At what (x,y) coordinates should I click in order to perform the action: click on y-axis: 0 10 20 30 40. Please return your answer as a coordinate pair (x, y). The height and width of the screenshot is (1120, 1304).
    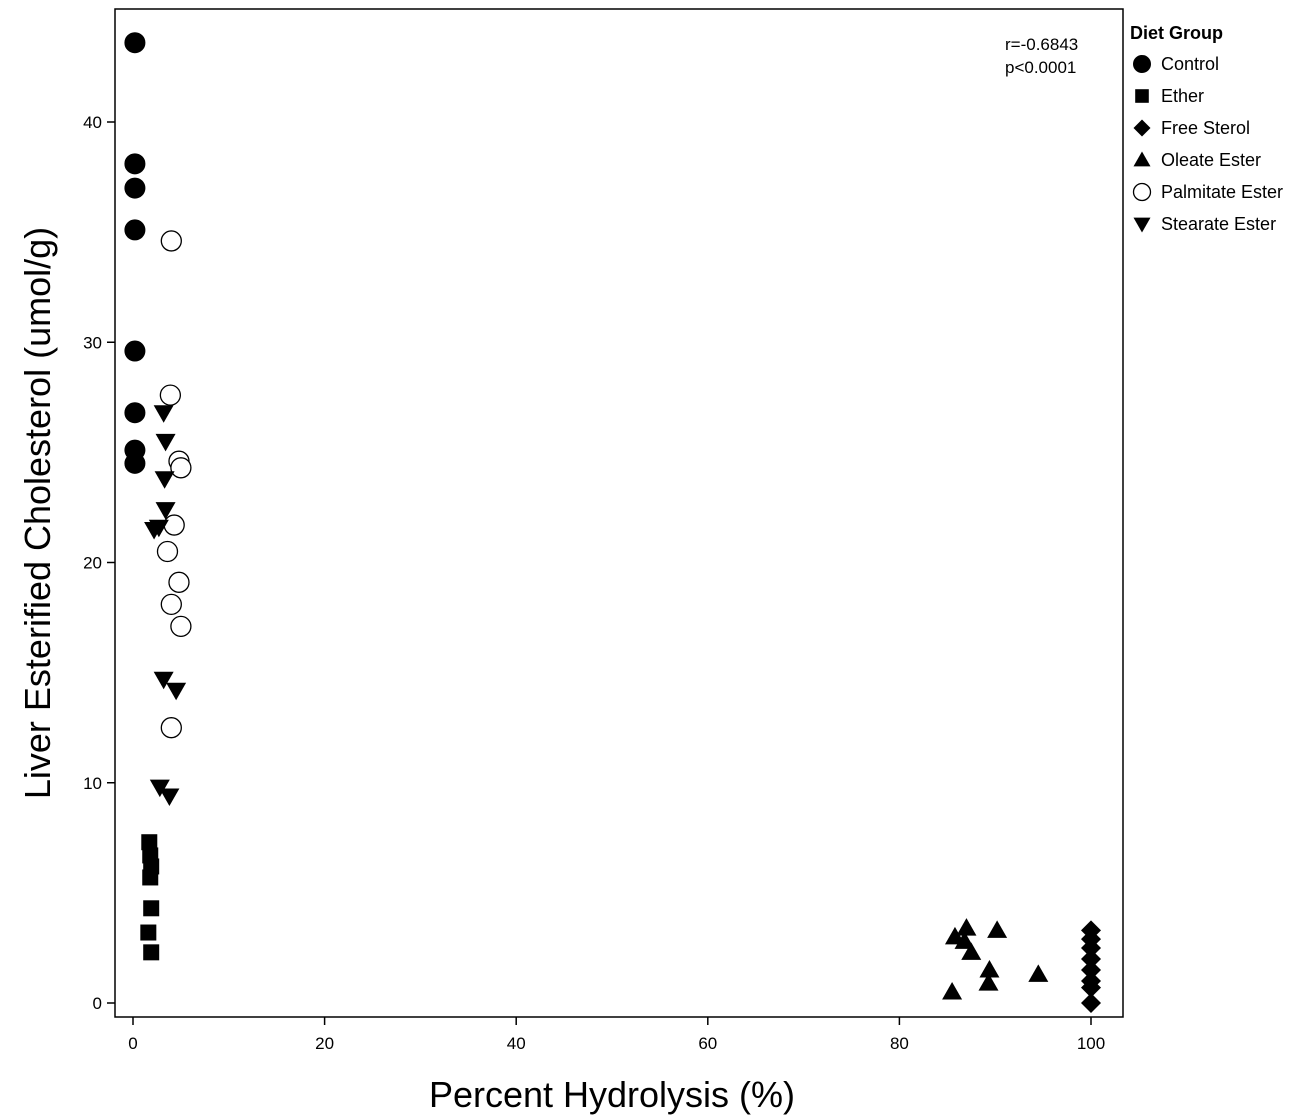
    Looking at the image, I should click on (99, 563).